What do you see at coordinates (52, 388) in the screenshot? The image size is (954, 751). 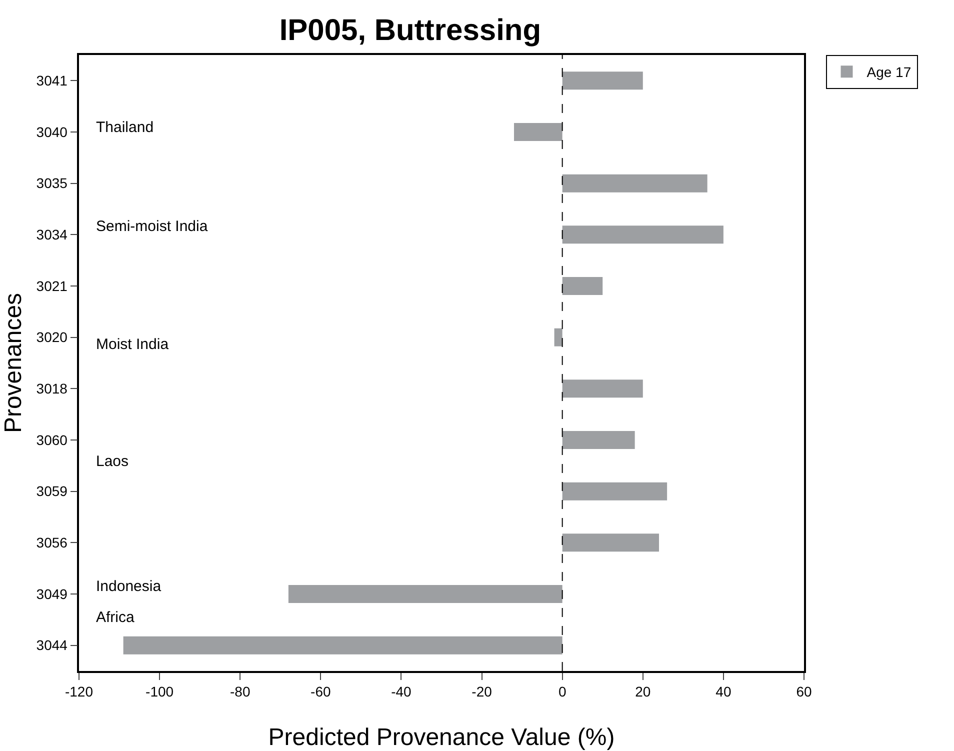 I see `y-tick-label: 3018` at bounding box center [52, 388].